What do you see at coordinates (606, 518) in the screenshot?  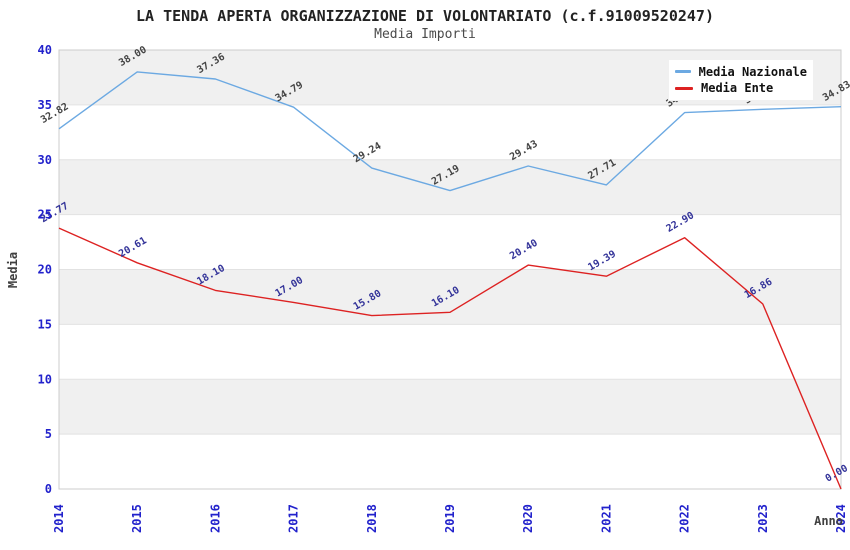 I see `x-tick-label: 2021` at bounding box center [606, 518].